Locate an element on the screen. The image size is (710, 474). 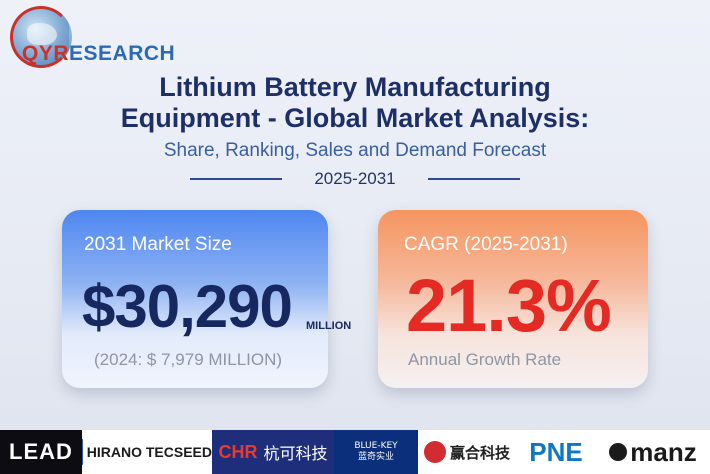
cagr-value: 21.3% is located at coordinates (509, 305).